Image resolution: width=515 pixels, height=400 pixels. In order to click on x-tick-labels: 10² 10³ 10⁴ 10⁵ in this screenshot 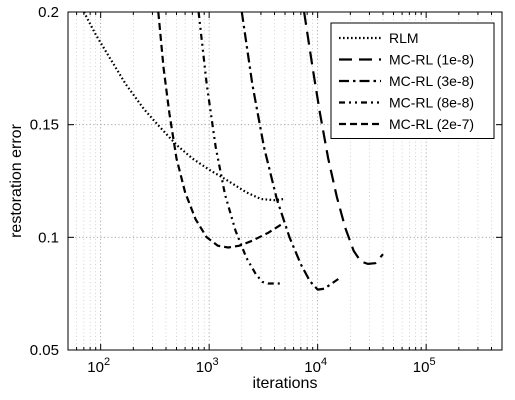, I will do `click(261, 366)`.